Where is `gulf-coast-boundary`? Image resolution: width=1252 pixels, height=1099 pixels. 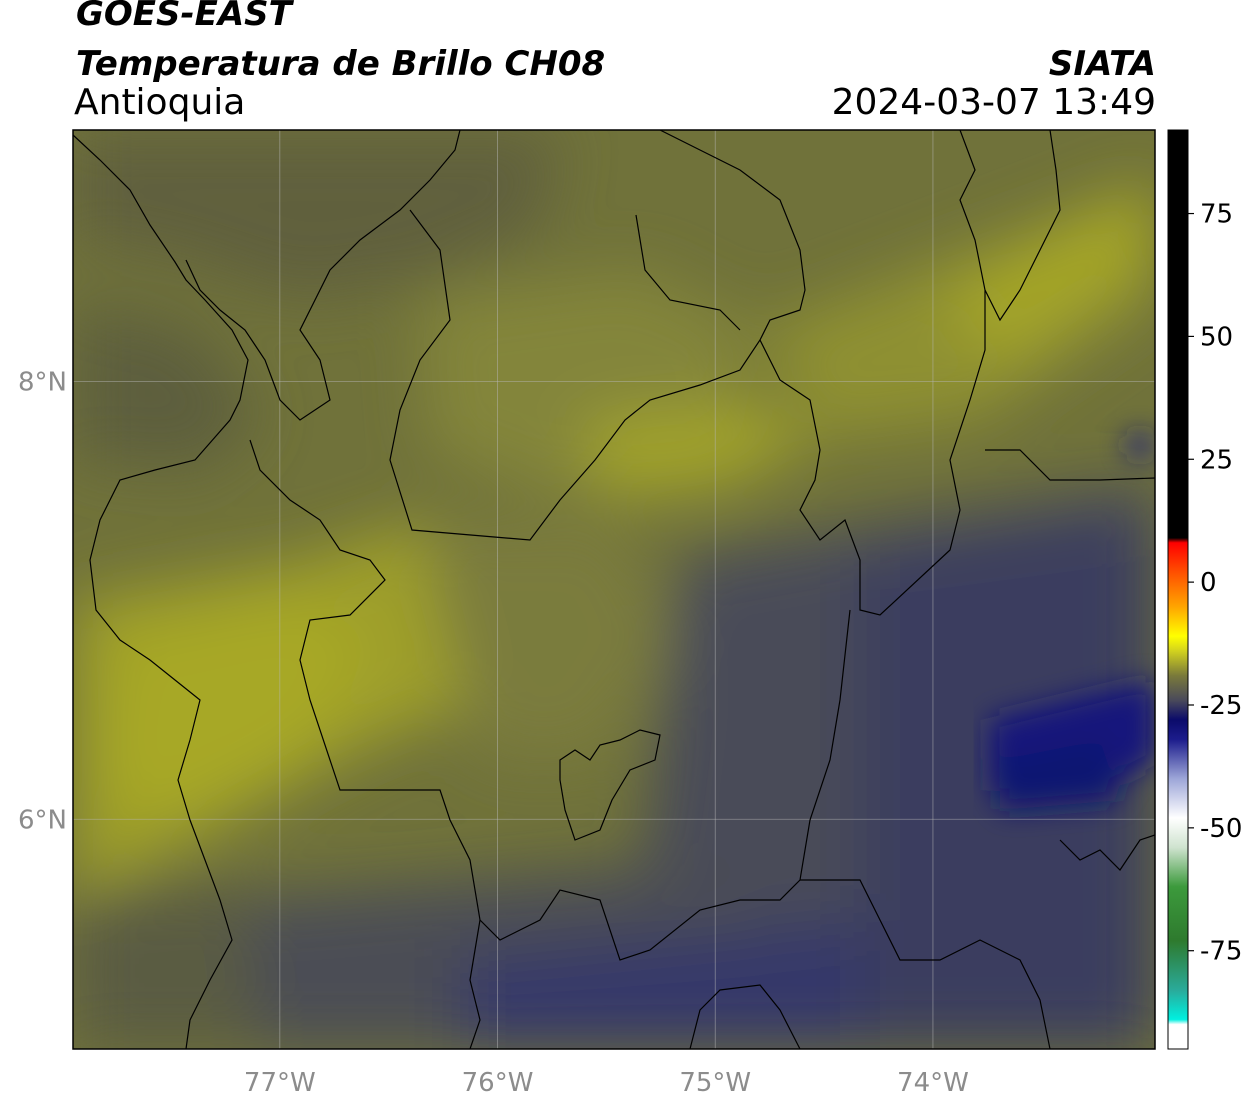
gulf-coast-boundary is located at coordinates (323, 275).